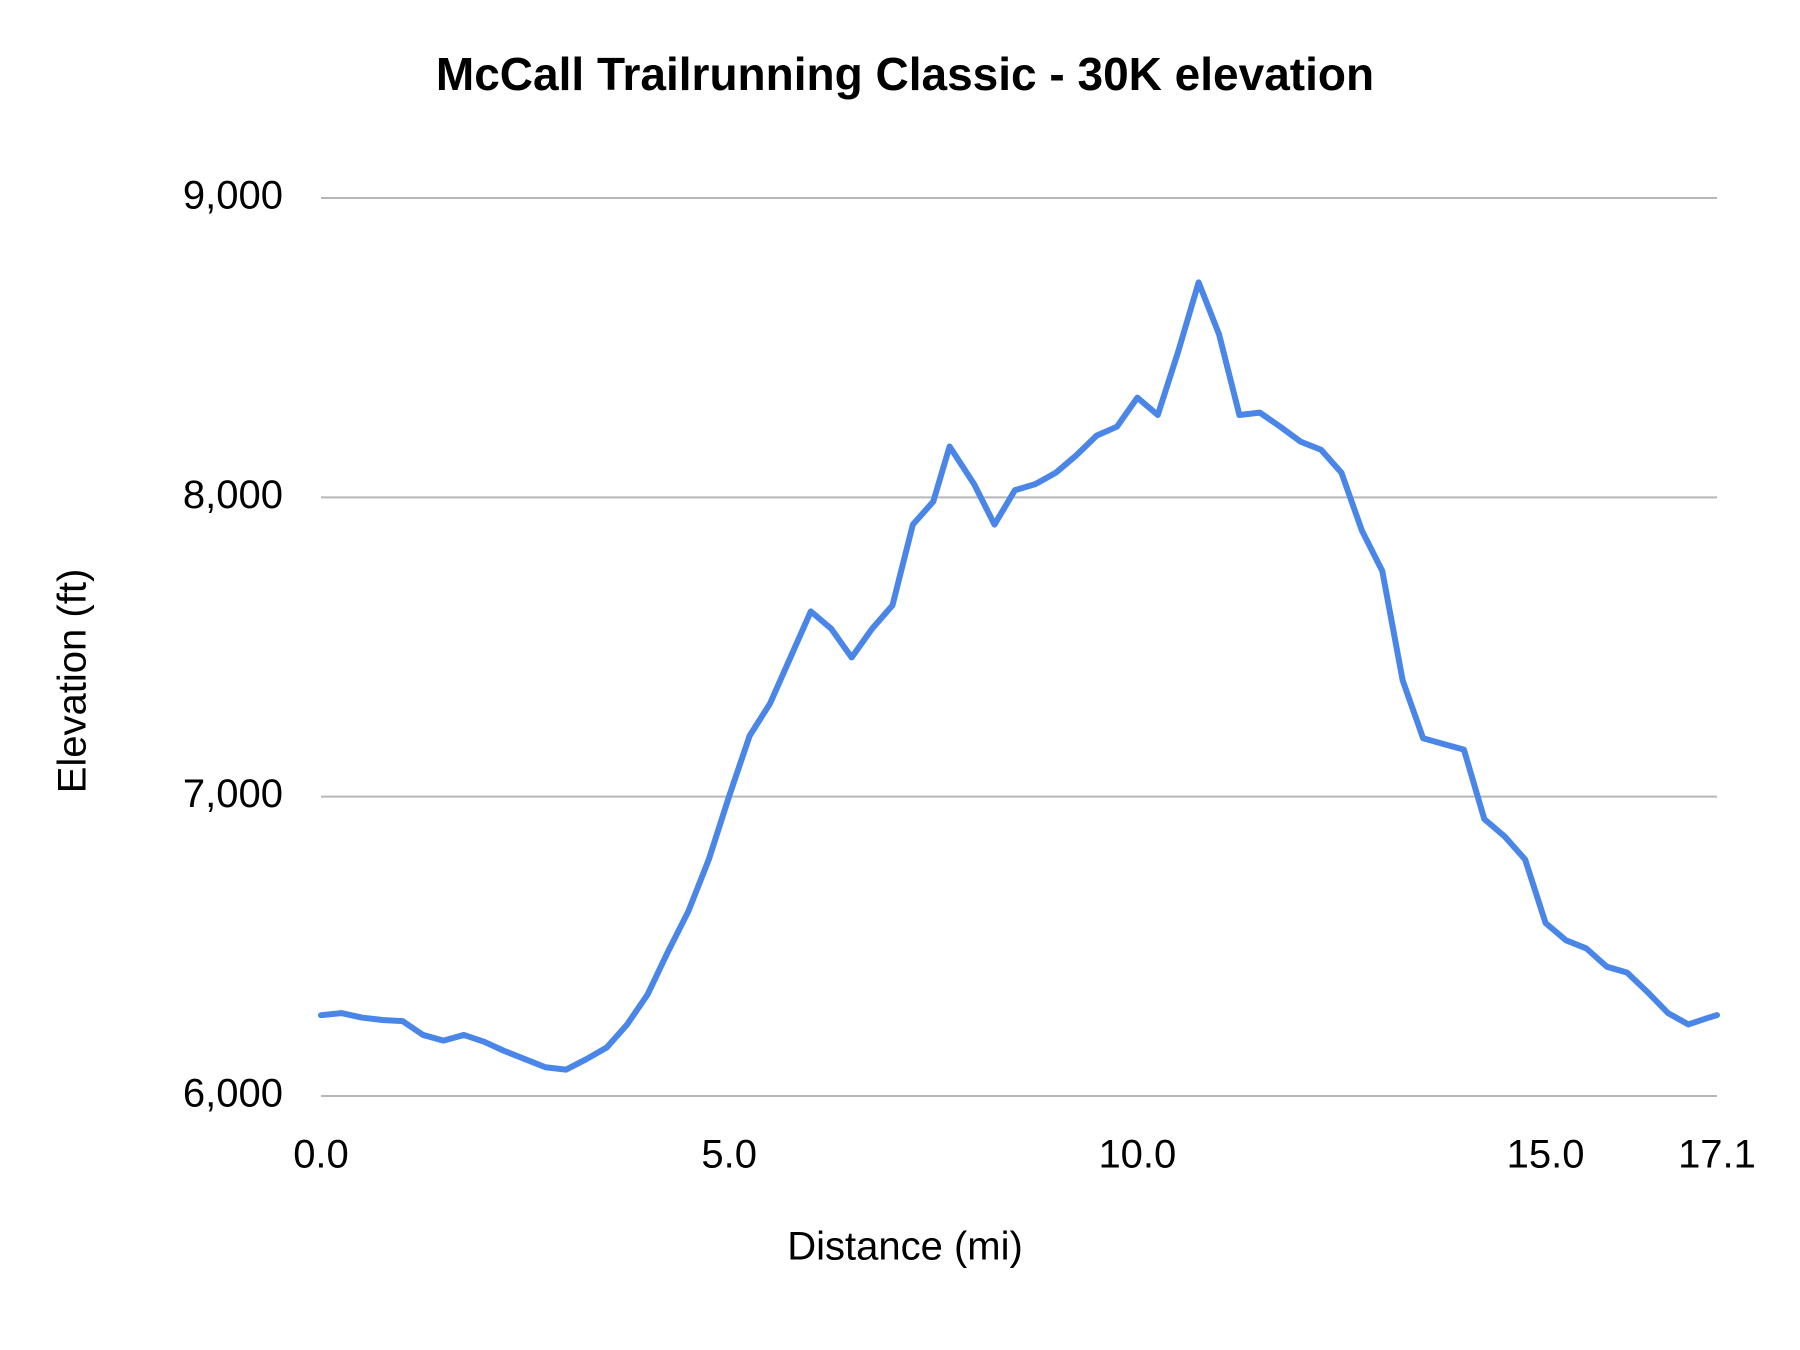  What do you see at coordinates (233, 794) in the screenshot?
I see `y-tick-label: 7,000` at bounding box center [233, 794].